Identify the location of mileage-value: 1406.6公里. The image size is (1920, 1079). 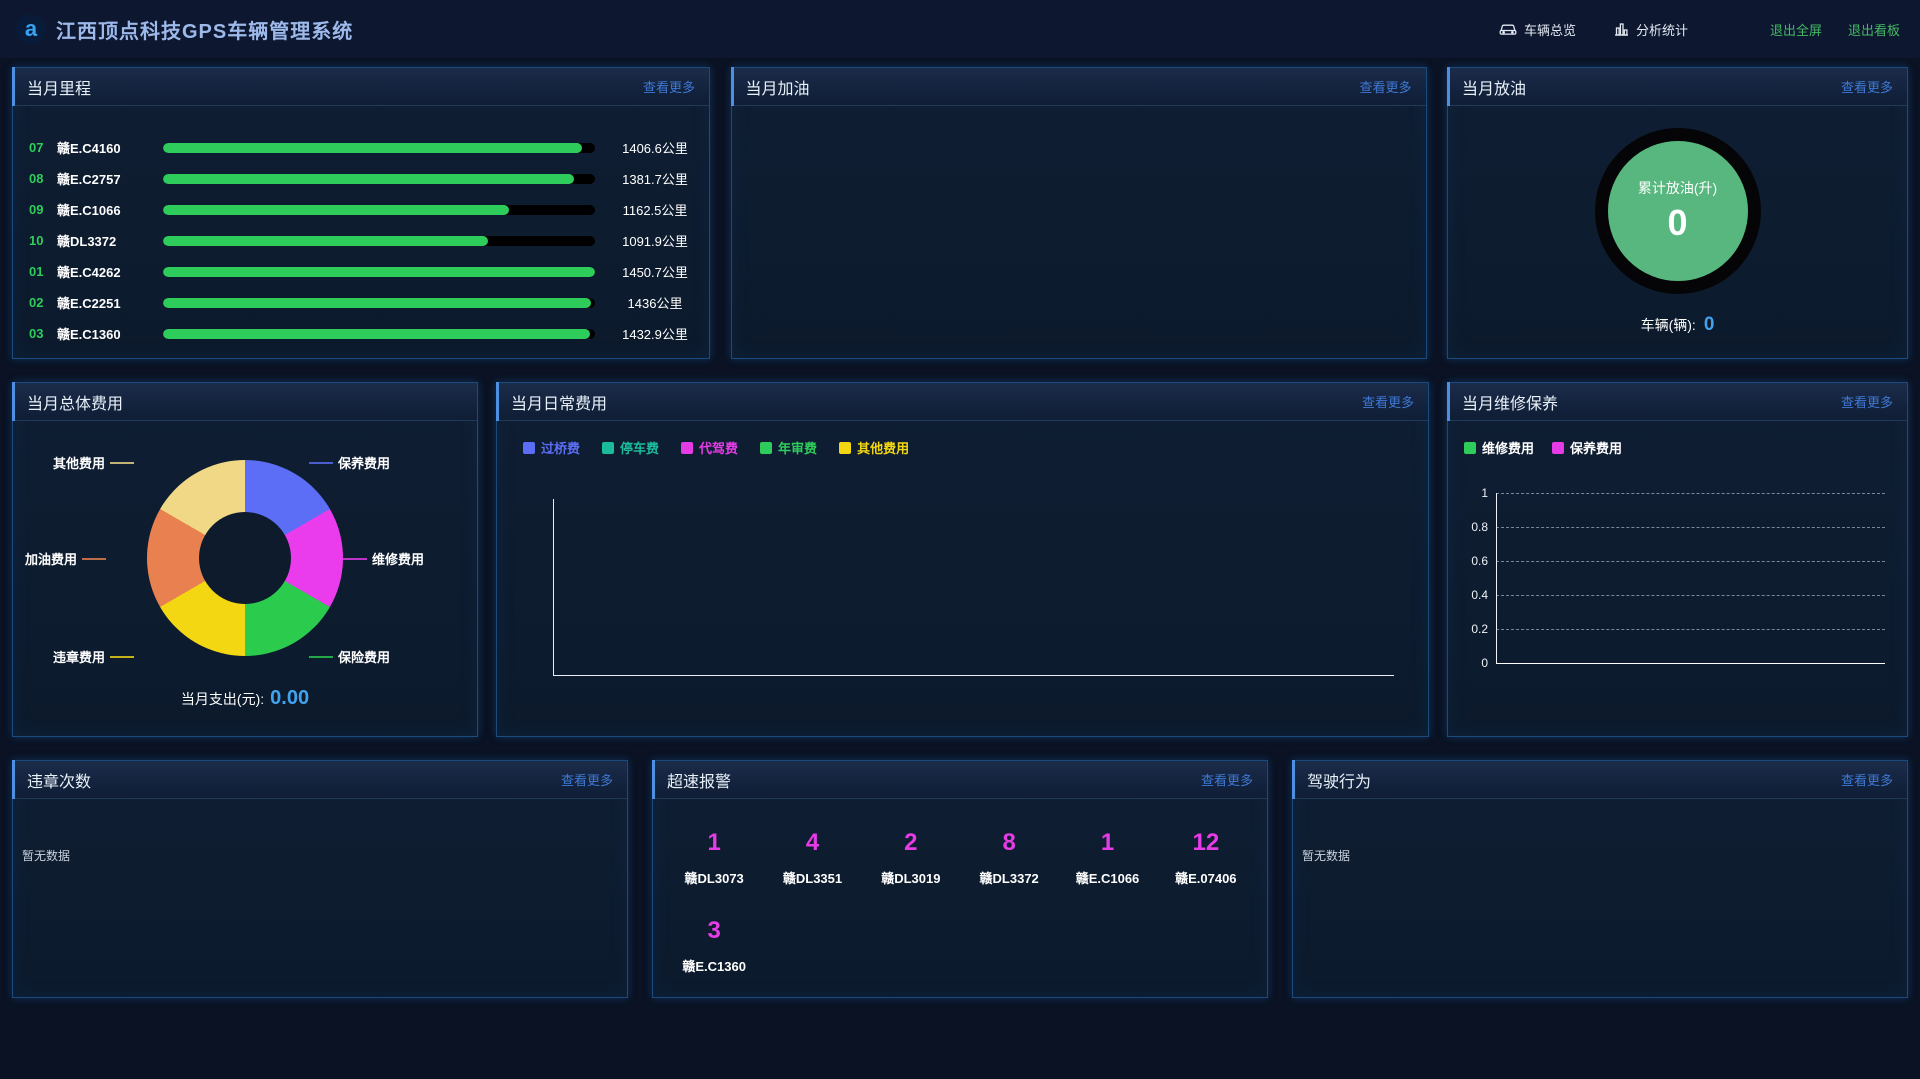
(655, 148).